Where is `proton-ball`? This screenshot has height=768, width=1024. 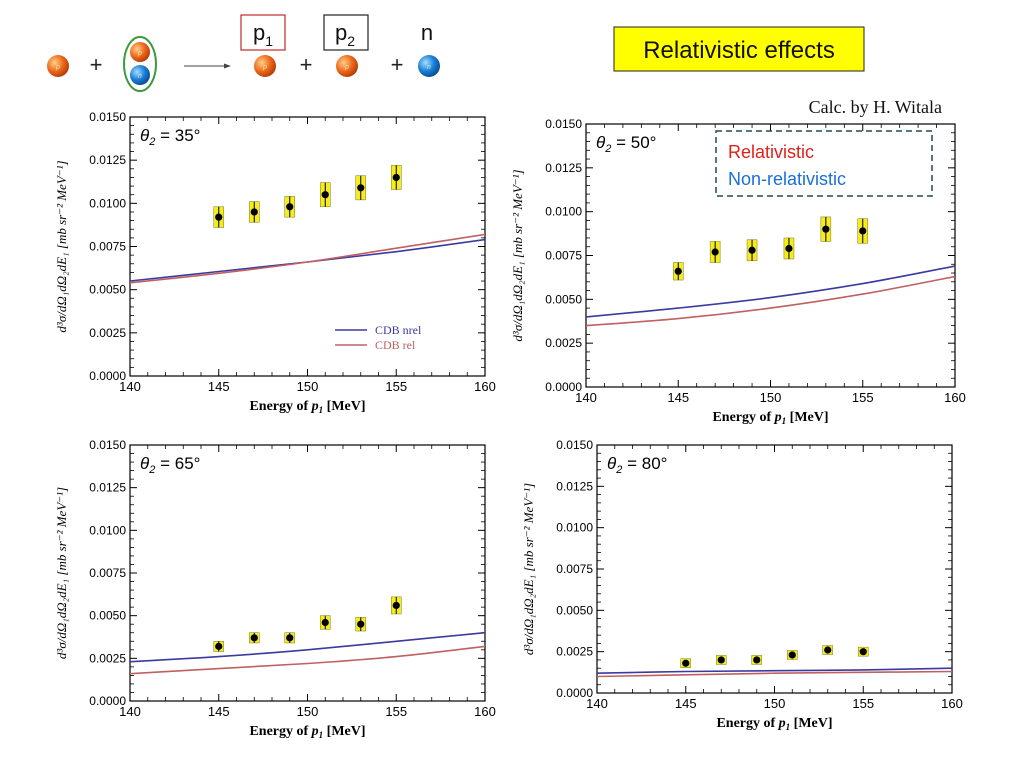 proton-ball is located at coordinates (58, 66).